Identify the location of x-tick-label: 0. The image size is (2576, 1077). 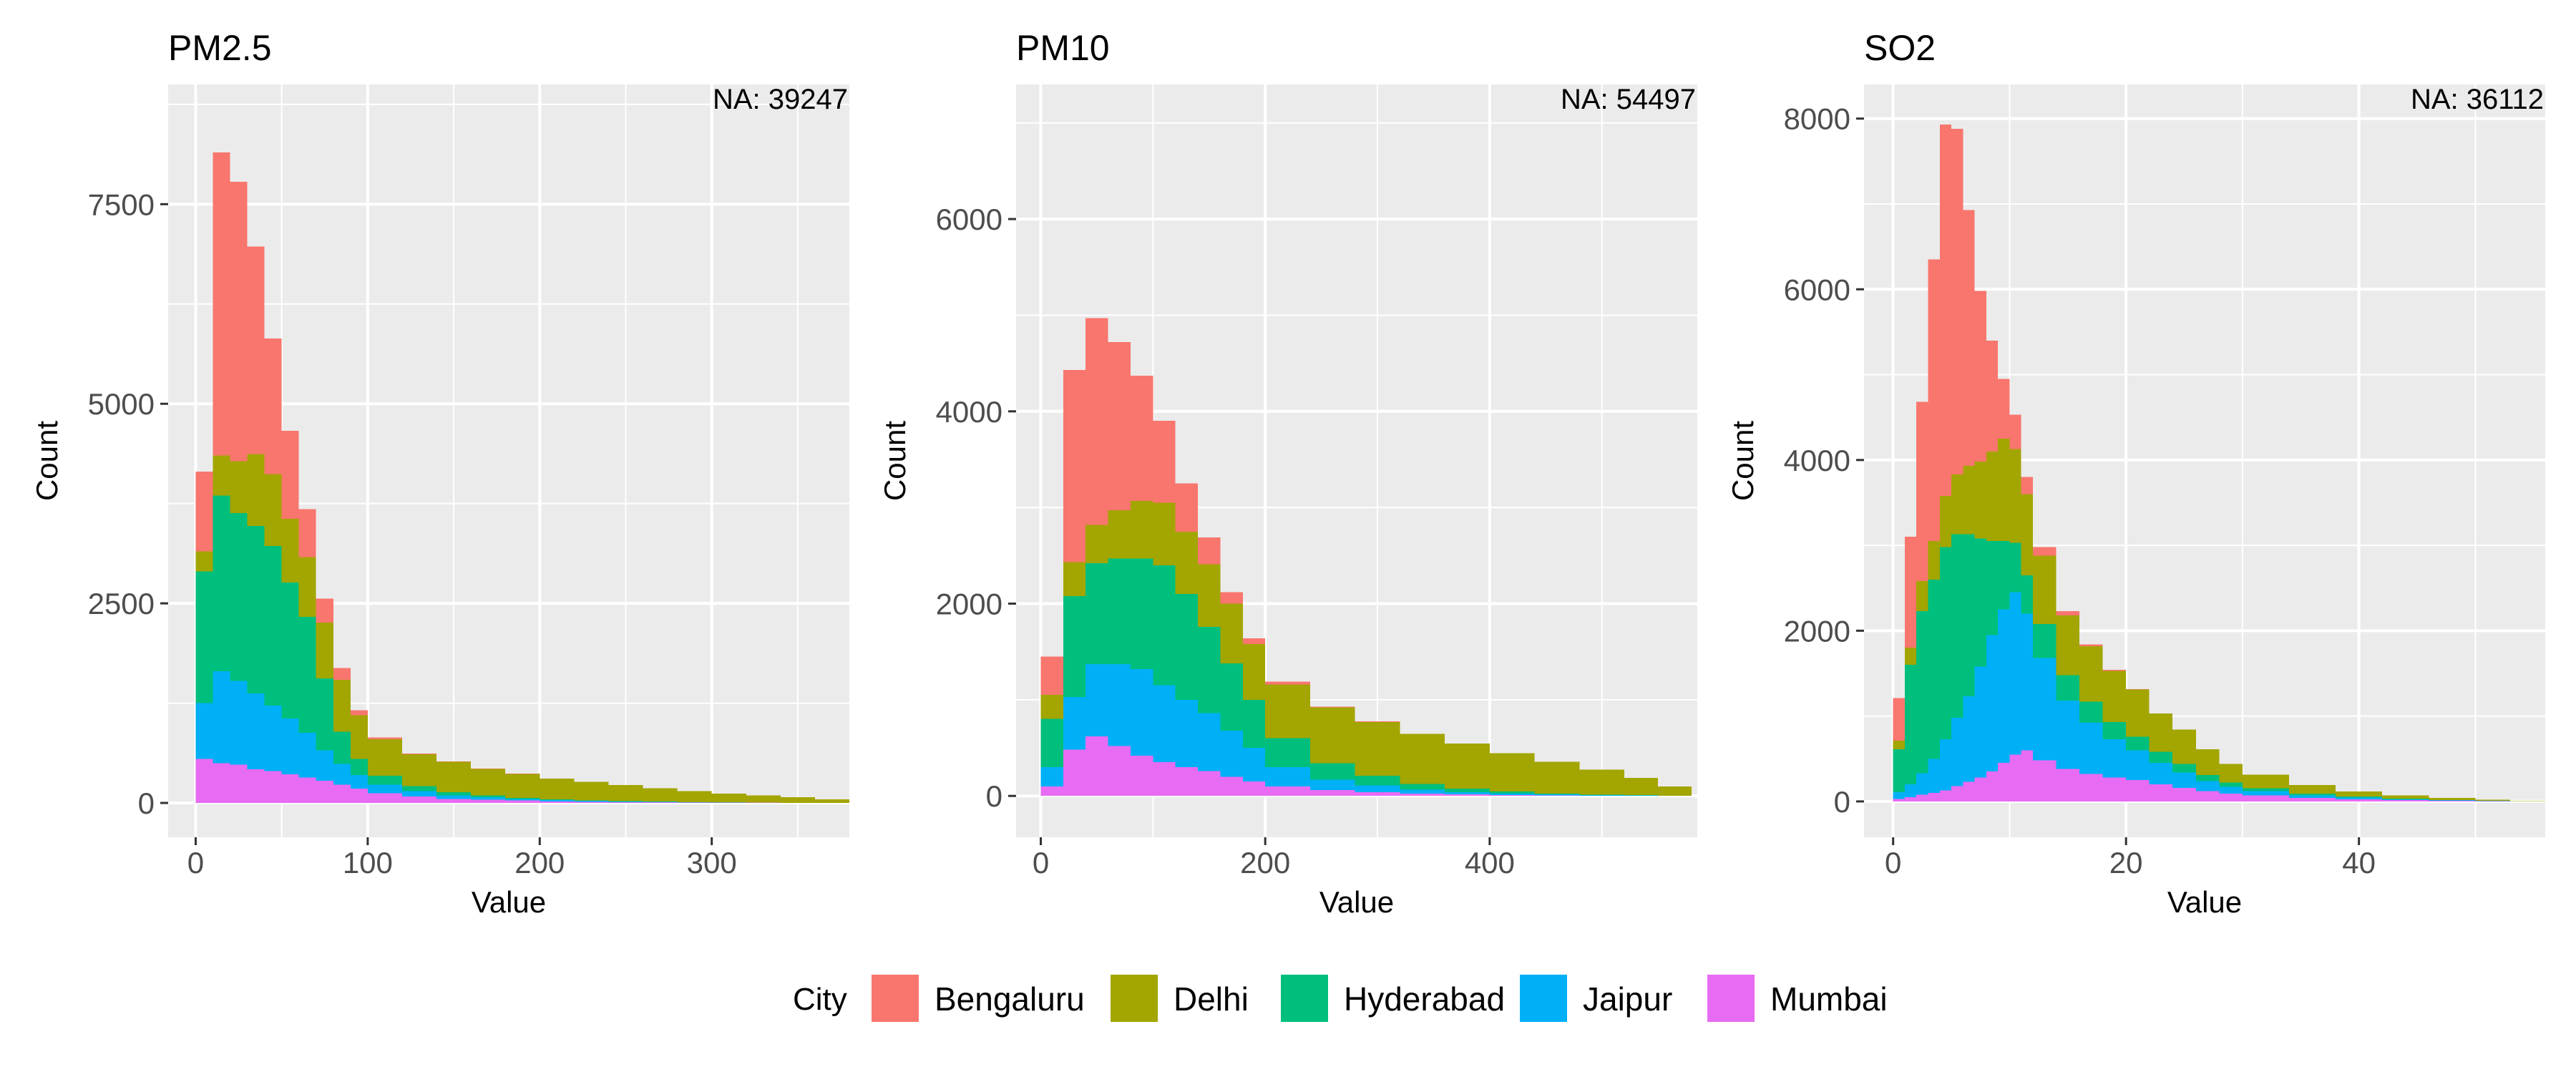
(1893, 862).